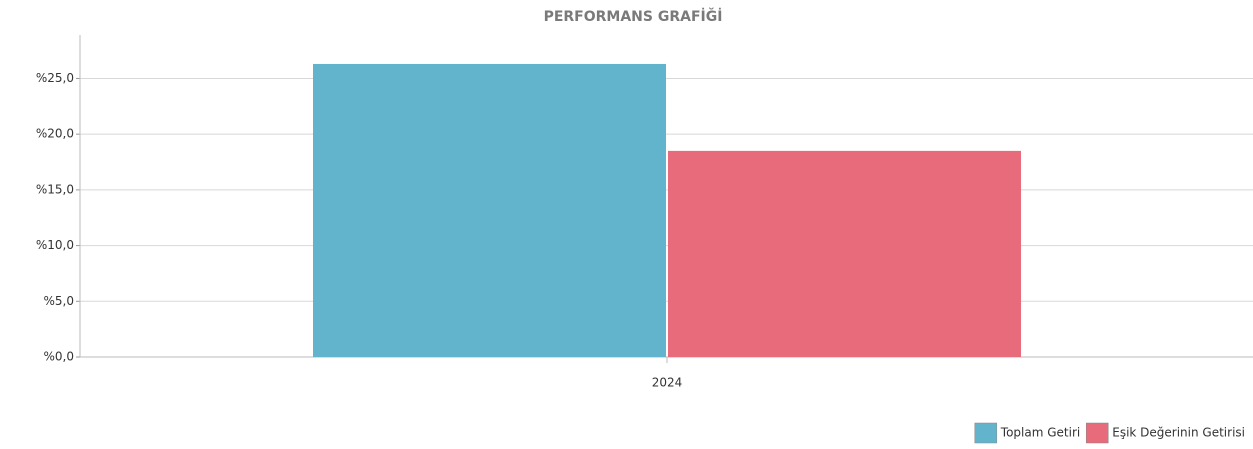 Image resolution: width=1253 pixels, height=449 pixels. I want to click on y-tick-label: %5,0, so click(59, 301).